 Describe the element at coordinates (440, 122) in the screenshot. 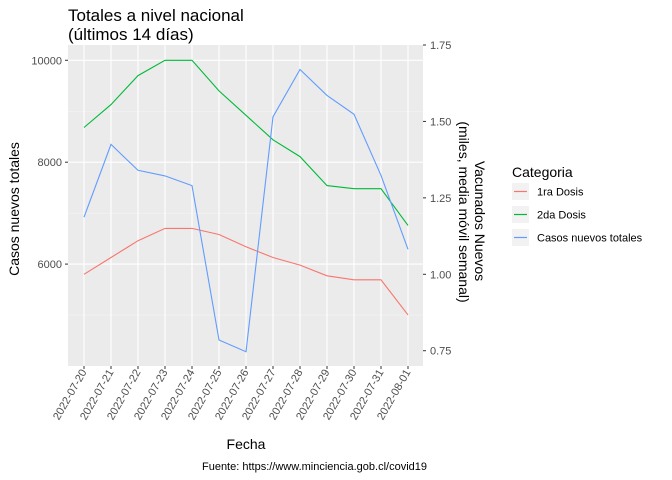

I see `right-axis-tick-label: 1.50` at that location.